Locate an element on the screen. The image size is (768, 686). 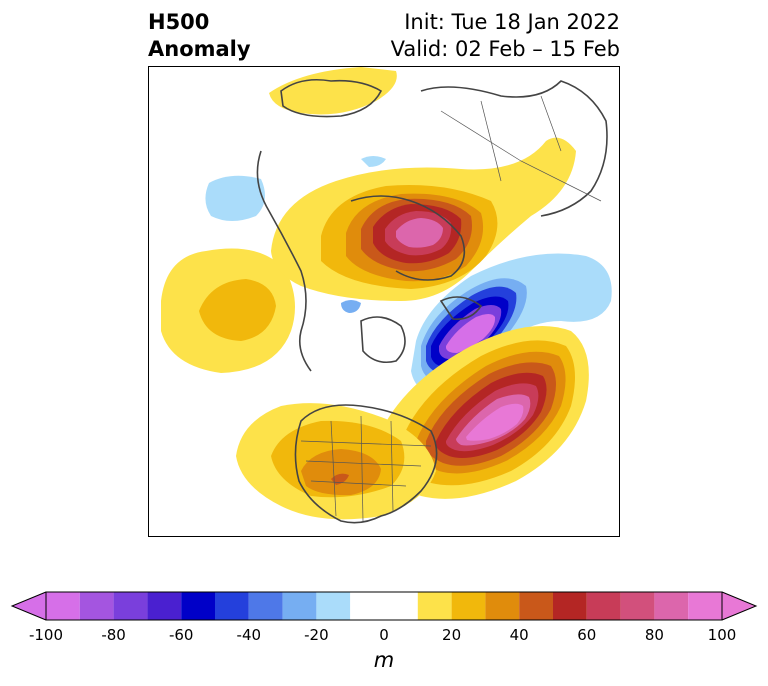
colorbar-unit-label: m is located at coordinates (384, 660).